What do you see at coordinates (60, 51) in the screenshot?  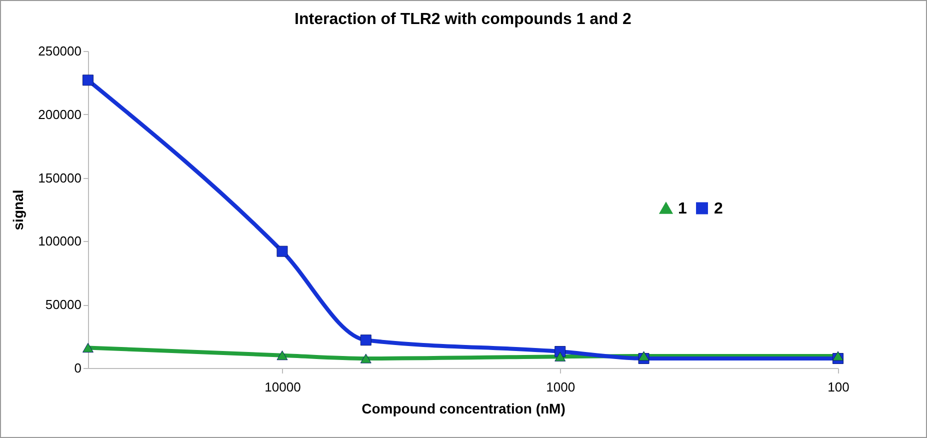 I see `y-tick-label: 250000` at bounding box center [60, 51].